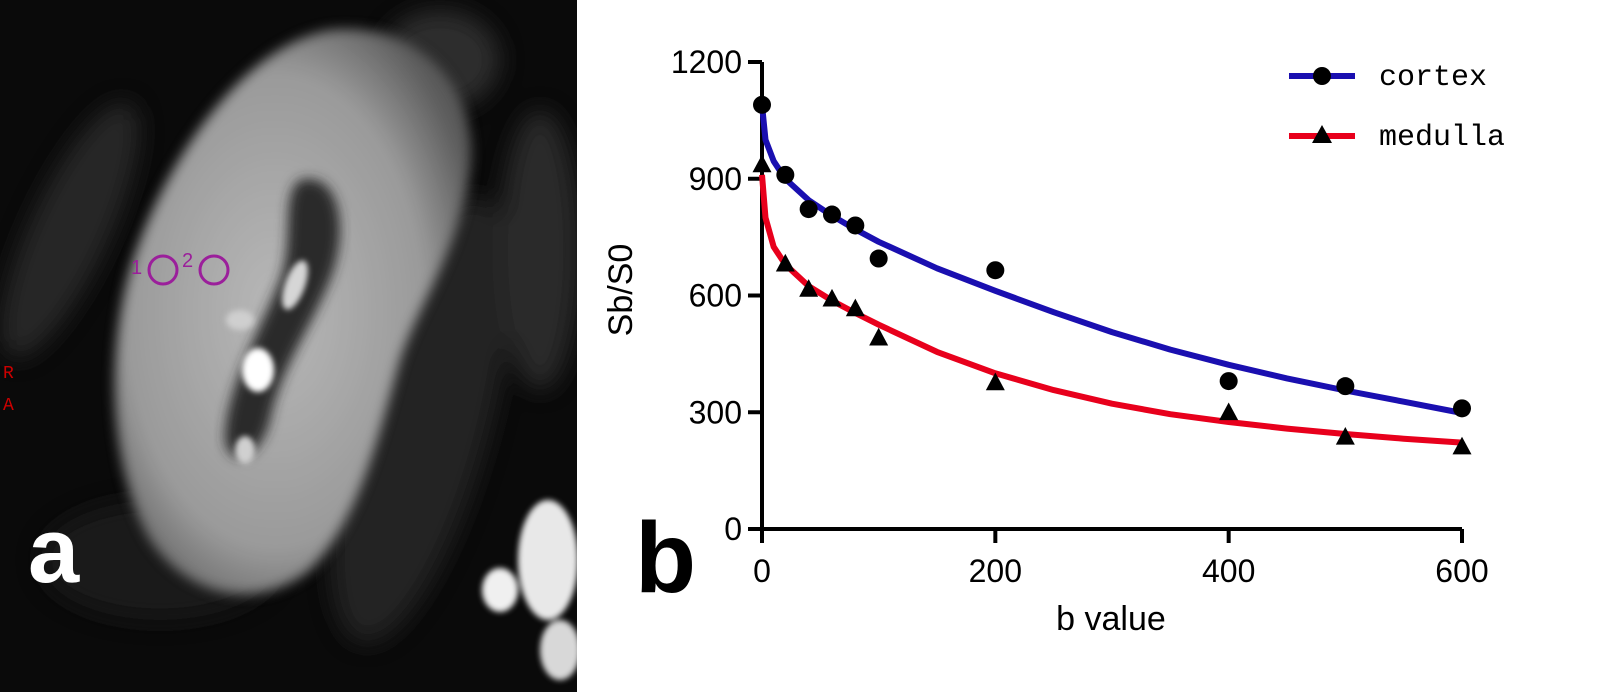 Image resolution: width=1614 pixels, height=697 pixels. What do you see at coordinates (1228, 571) in the screenshot?
I see `x-tick-label: 400` at bounding box center [1228, 571].